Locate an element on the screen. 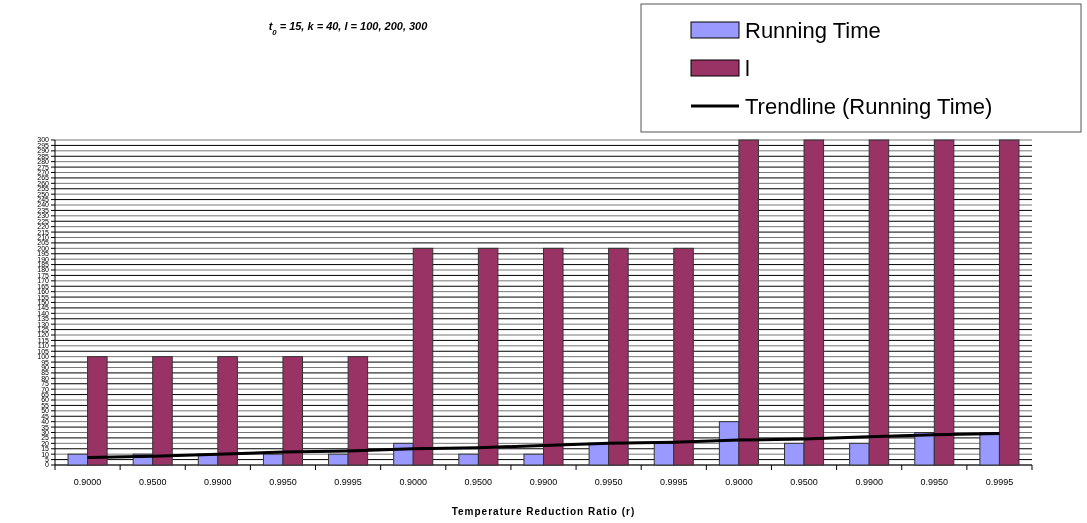 The height and width of the screenshot is (523, 1087). legend-label: Running Time is located at coordinates (813, 30).